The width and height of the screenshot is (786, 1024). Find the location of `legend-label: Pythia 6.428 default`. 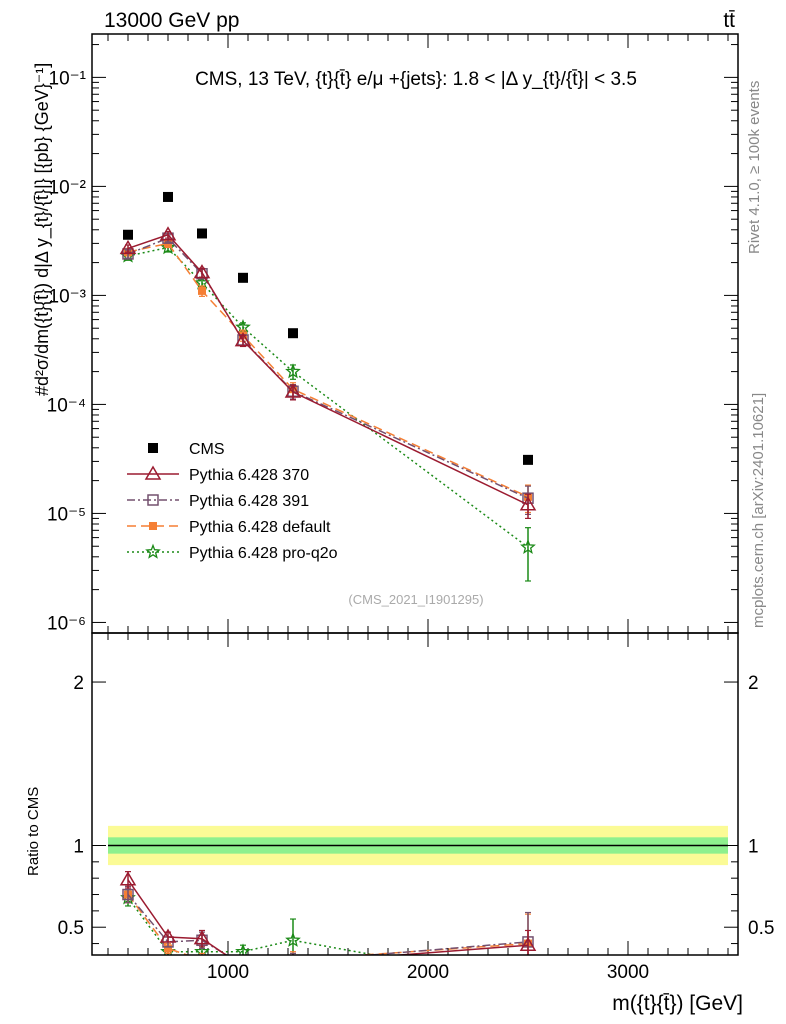

legend-label: Pythia 6.428 default is located at coordinates (260, 527).